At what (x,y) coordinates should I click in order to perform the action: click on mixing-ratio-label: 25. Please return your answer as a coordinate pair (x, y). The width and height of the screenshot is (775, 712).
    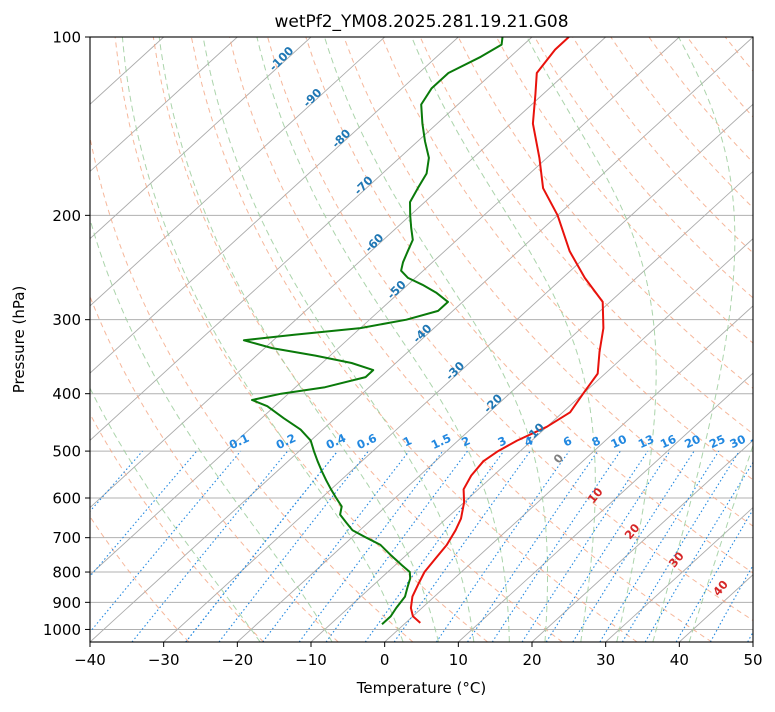
    Looking at the image, I should click on (717, 441).